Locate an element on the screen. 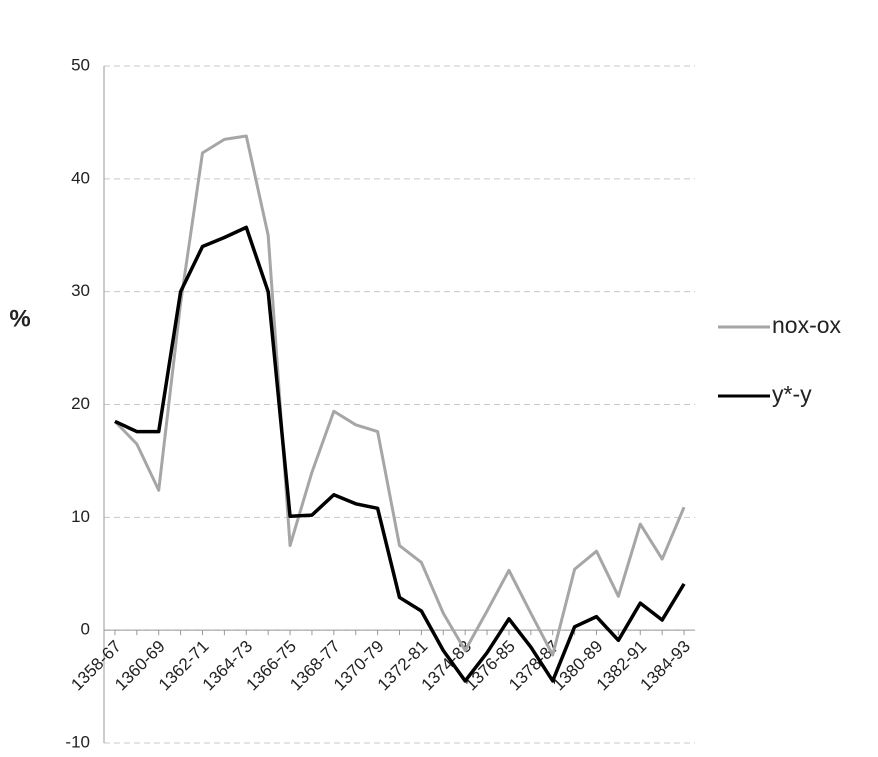  y-tick-label: 20 is located at coordinates (80, 403).